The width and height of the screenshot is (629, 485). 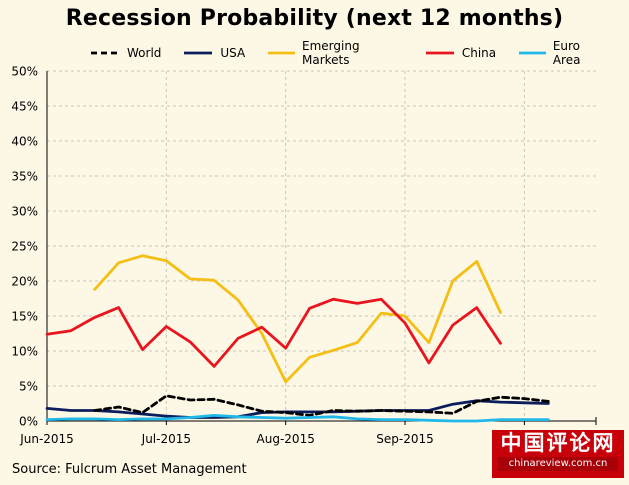 I want to click on y-tick-label: 15%, so click(x=24, y=317).